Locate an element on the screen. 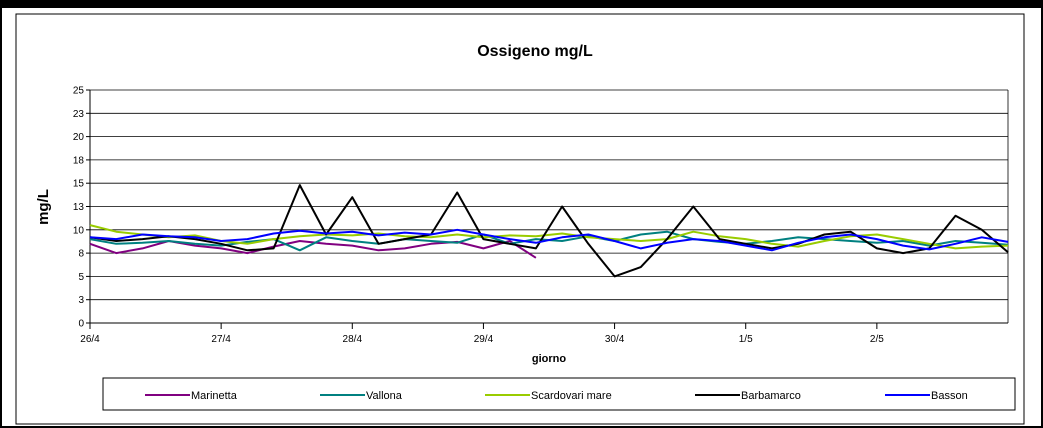 The height and width of the screenshot is (428, 1043). x-tick-label: 1/5 is located at coordinates (746, 339).